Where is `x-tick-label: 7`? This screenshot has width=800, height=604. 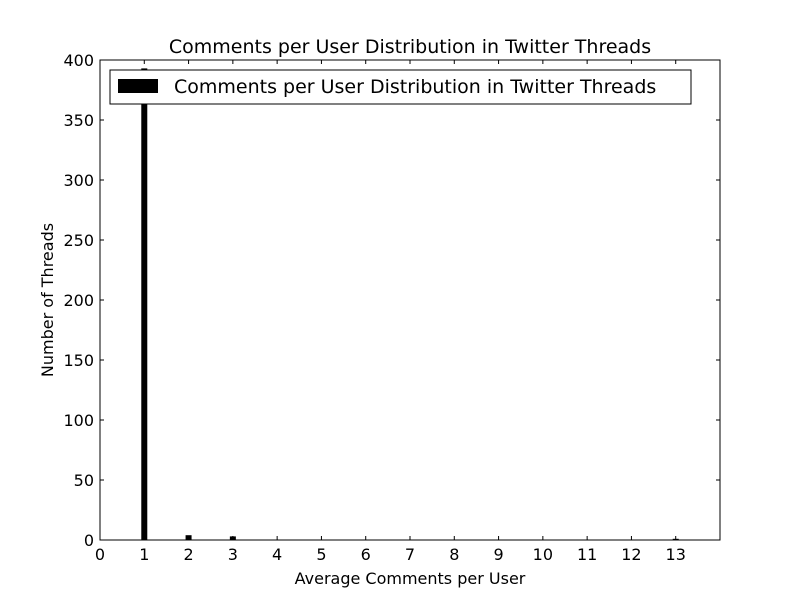 x-tick-label: 7 is located at coordinates (410, 554).